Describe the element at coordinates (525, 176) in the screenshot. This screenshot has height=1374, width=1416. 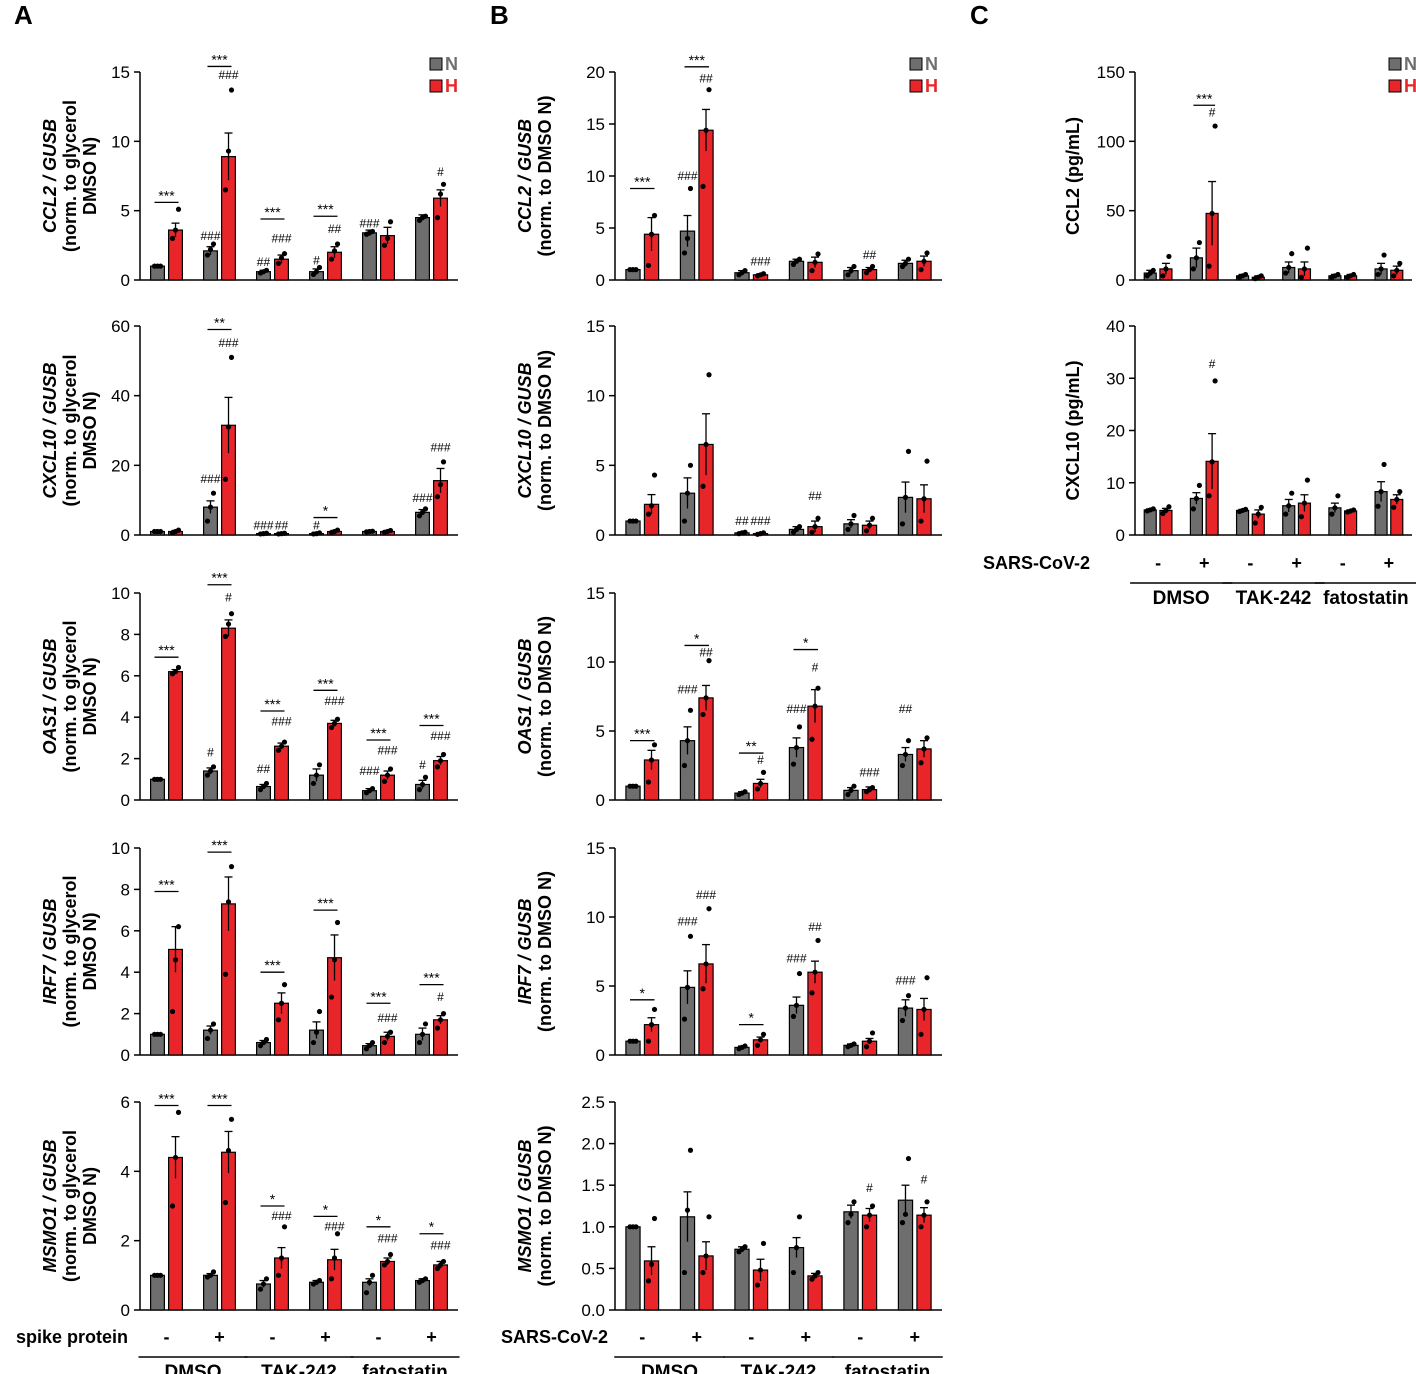
I see `y-axis-title: CCL2 / GUSB` at that location.